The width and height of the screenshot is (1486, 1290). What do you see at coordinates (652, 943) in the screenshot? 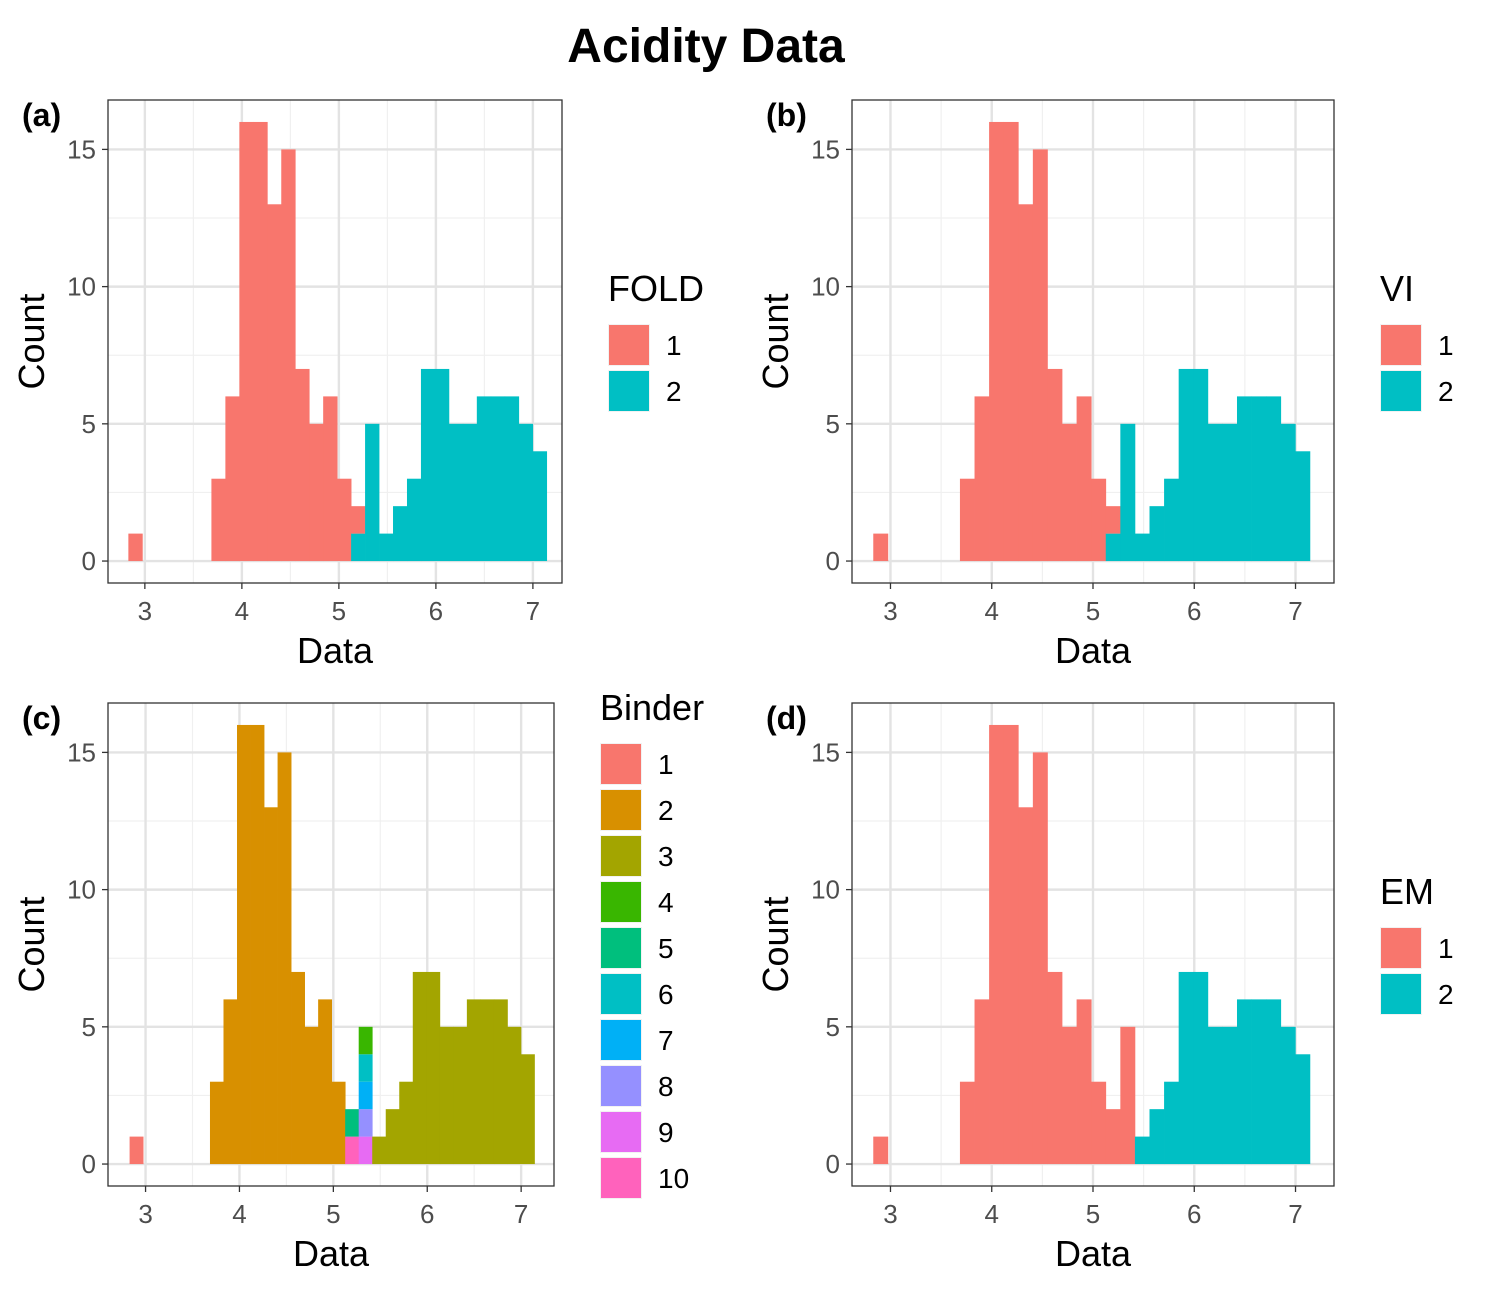
I see `legend: Binder 1 2 3 4 5 6 7 8 9 10` at bounding box center [652, 943].